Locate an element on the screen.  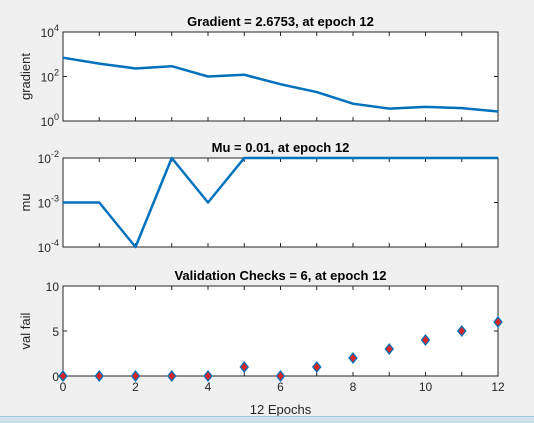
val-fail-y-label: val fail is located at coordinates (25, 330).